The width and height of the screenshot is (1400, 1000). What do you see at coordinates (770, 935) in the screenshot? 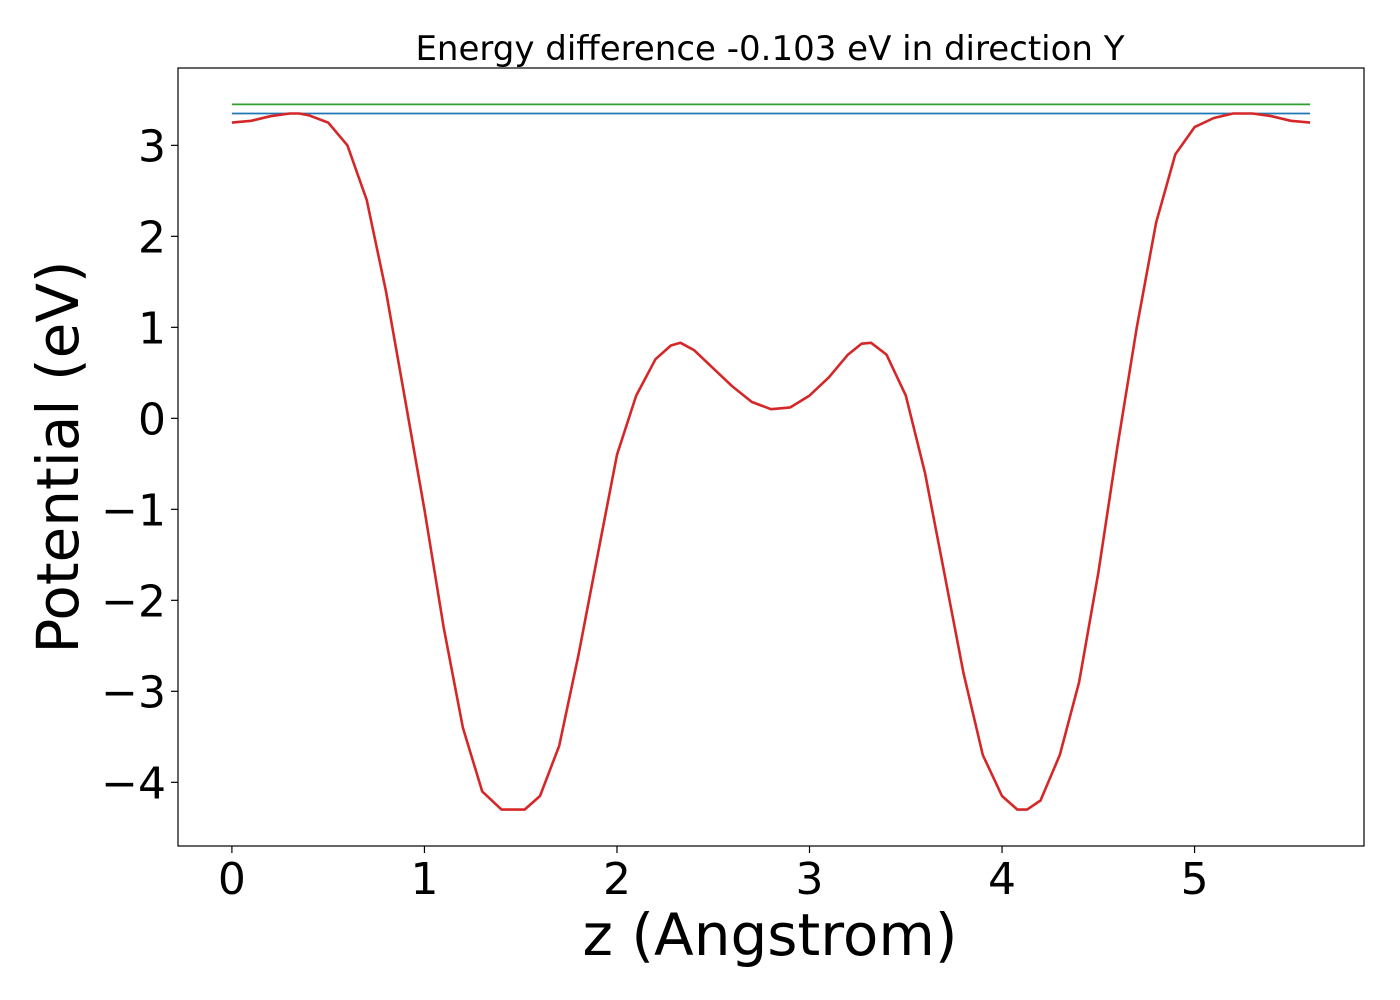
I see `x-axis-label: z (Angstrom)` at bounding box center [770, 935].